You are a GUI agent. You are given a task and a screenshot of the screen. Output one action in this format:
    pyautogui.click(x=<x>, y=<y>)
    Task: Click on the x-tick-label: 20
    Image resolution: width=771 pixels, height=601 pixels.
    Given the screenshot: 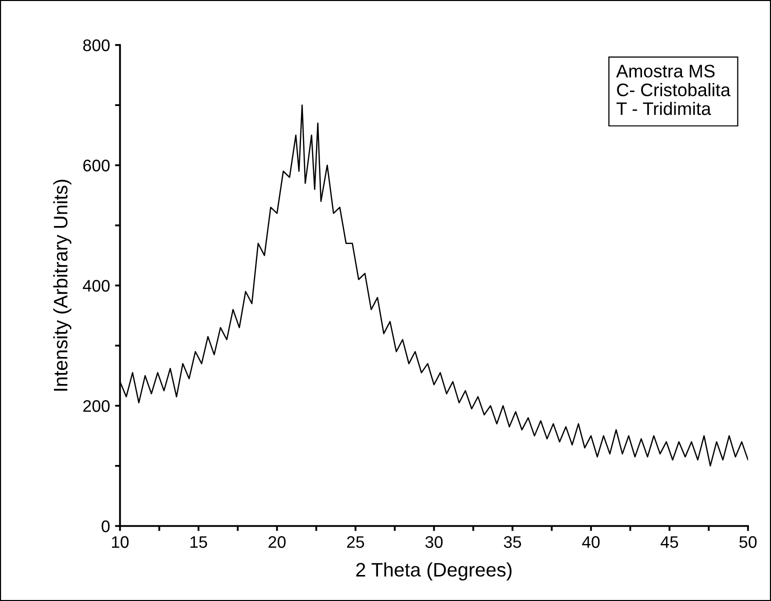 What is the action you would take?
    pyautogui.click(x=277, y=542)
    